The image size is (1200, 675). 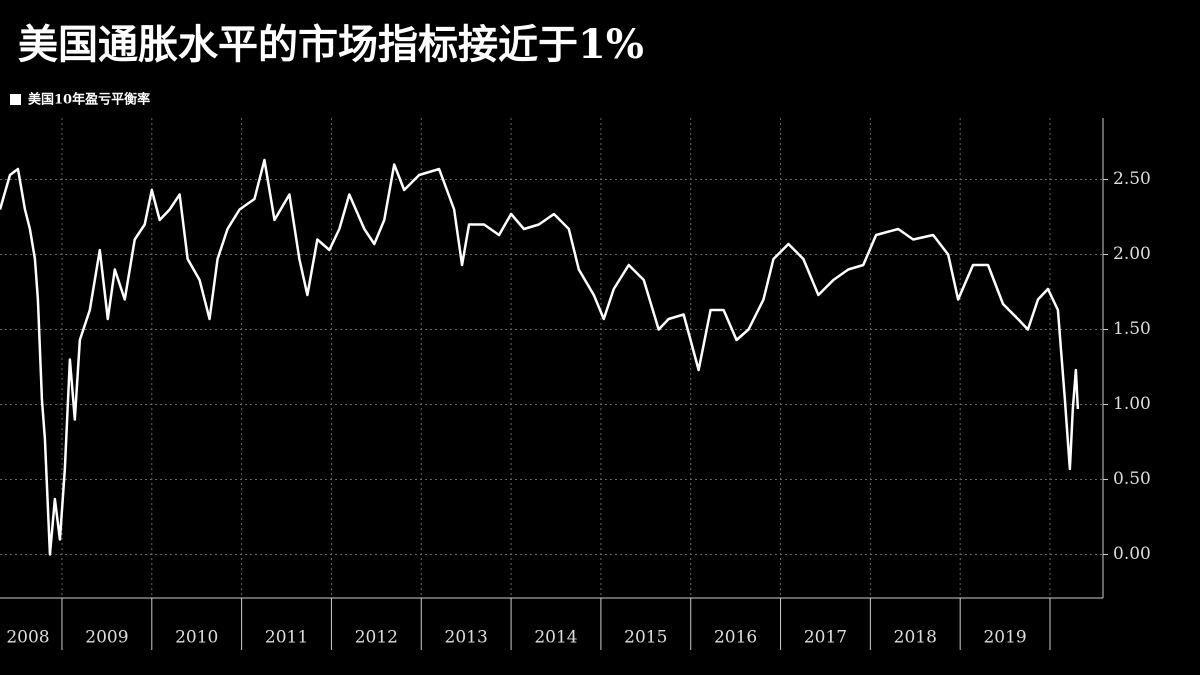 What do you see at coordinates (376, 638) in the screenshot?
I see `x-tick-label: 2012` at bounding box center [376, 638].